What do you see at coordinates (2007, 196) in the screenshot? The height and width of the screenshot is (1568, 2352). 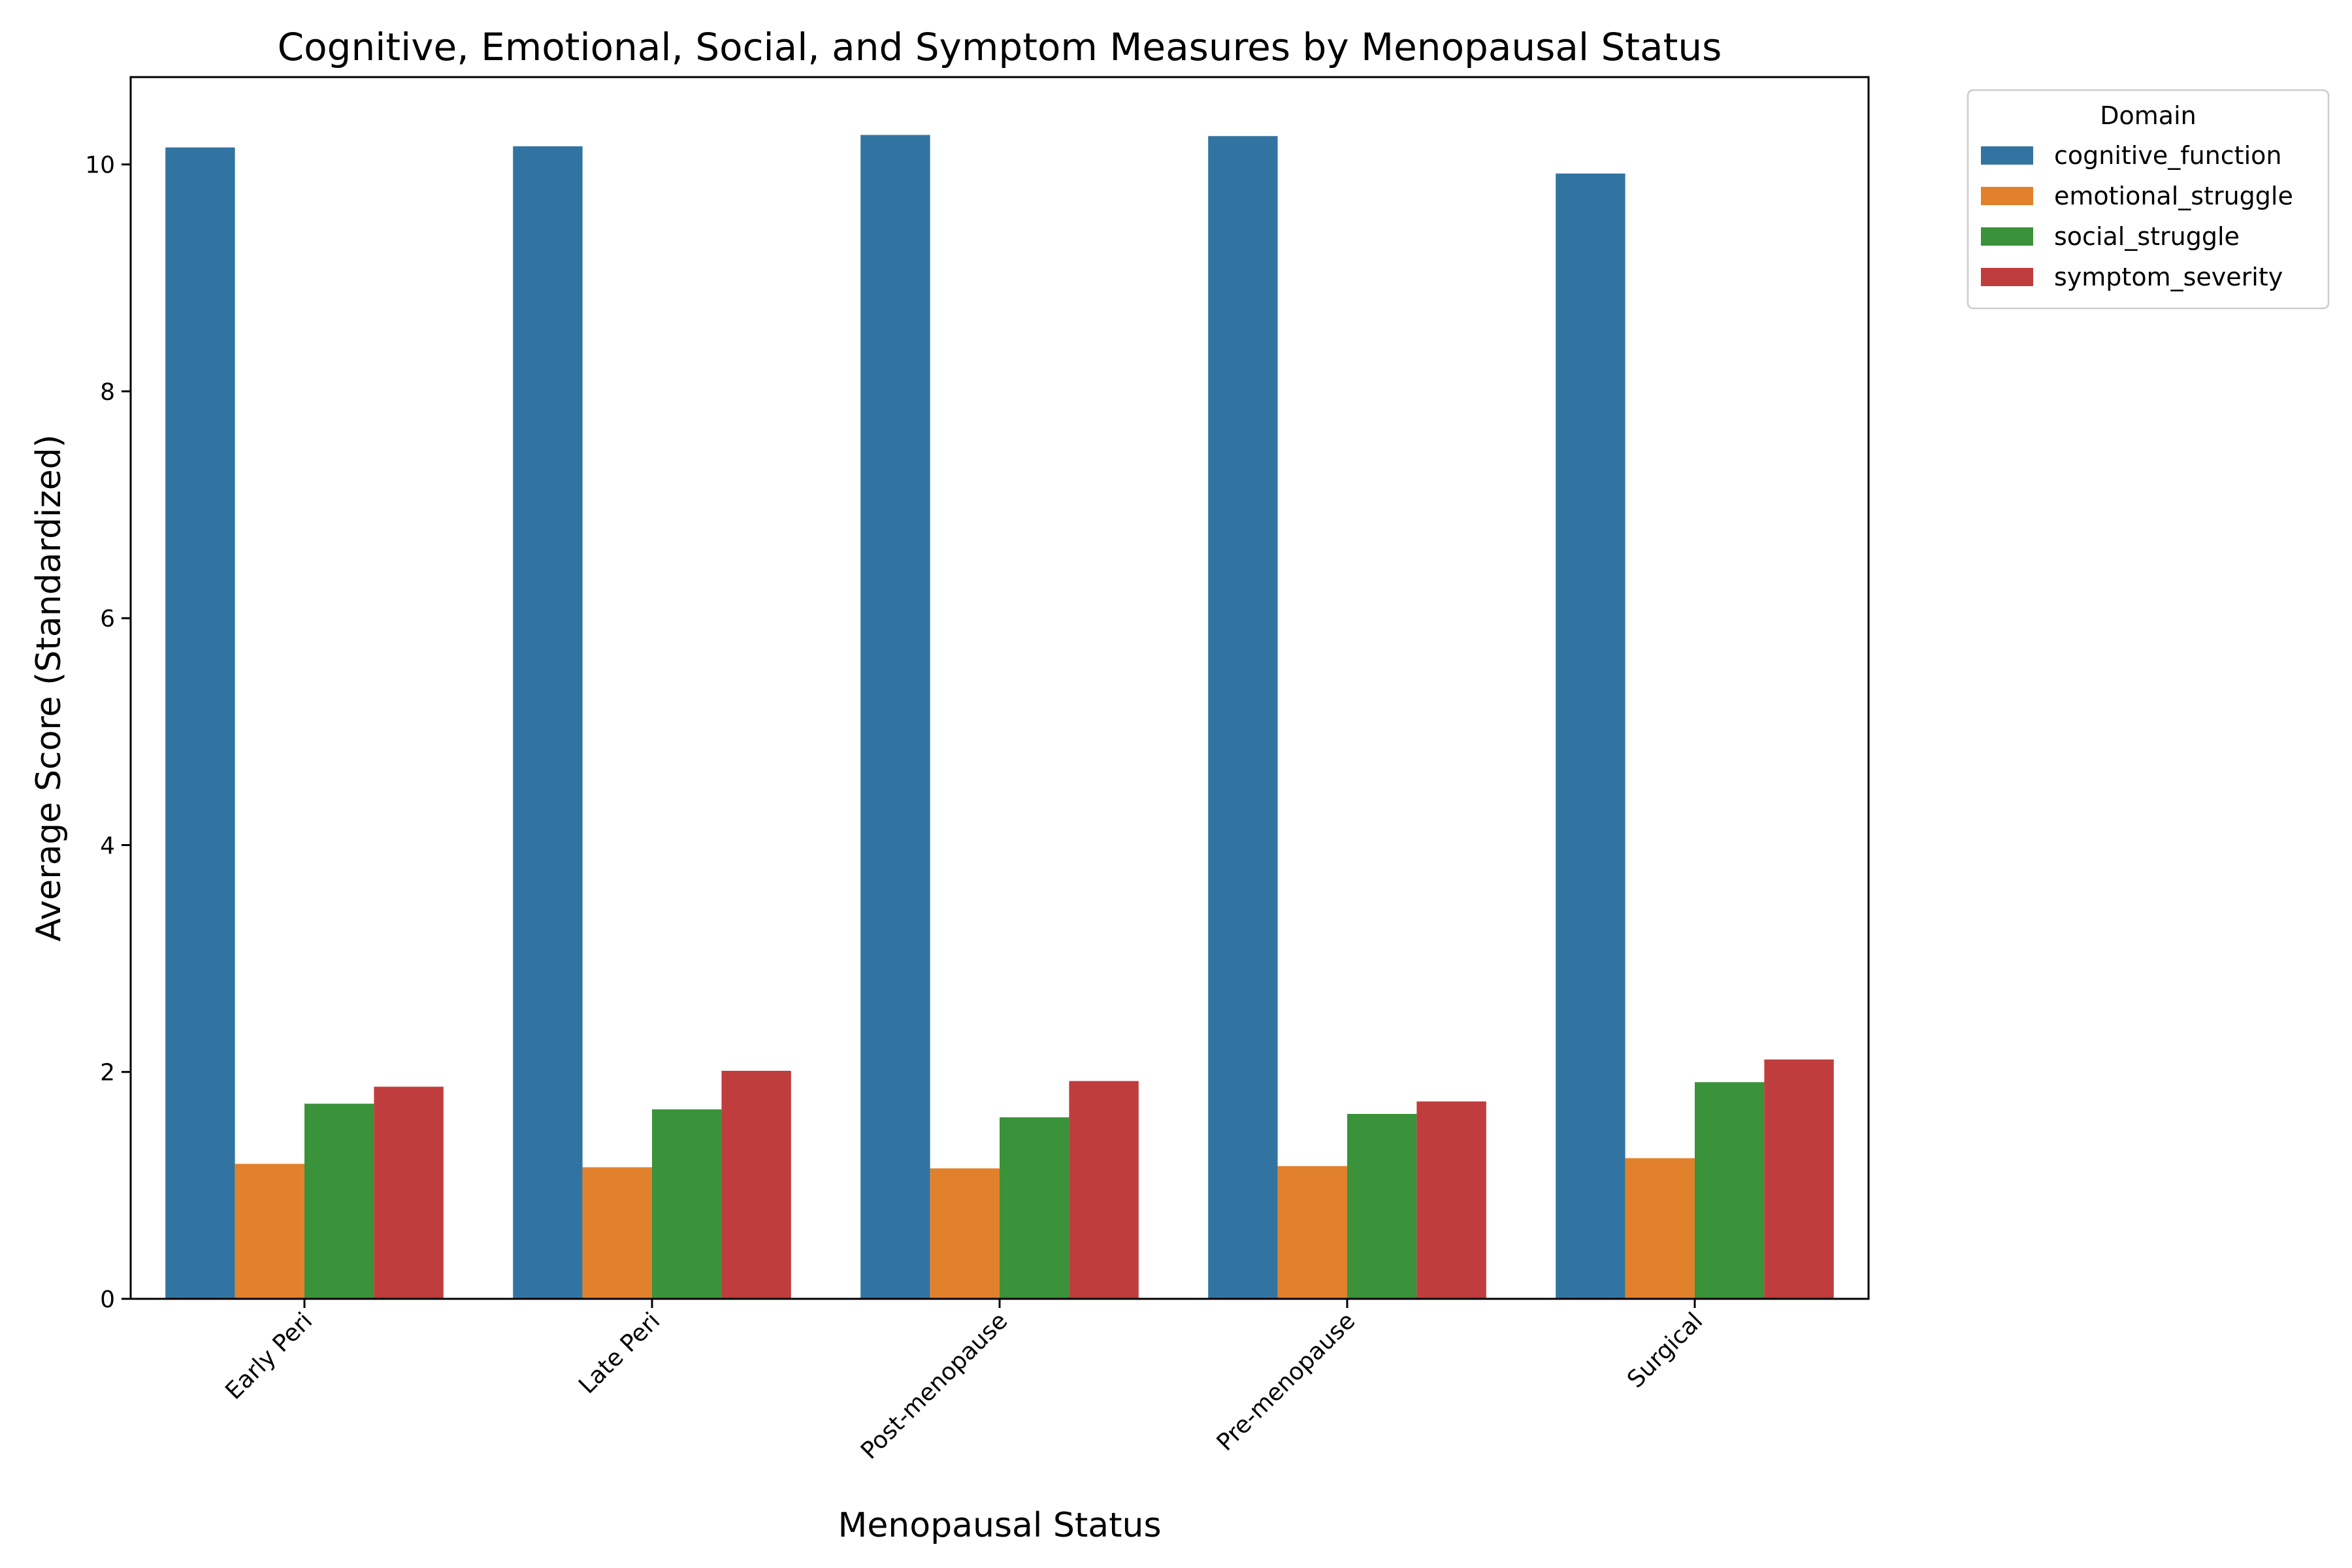 I see `legend-swatch-emotional-struggle` at bounding box center [2007, 196].